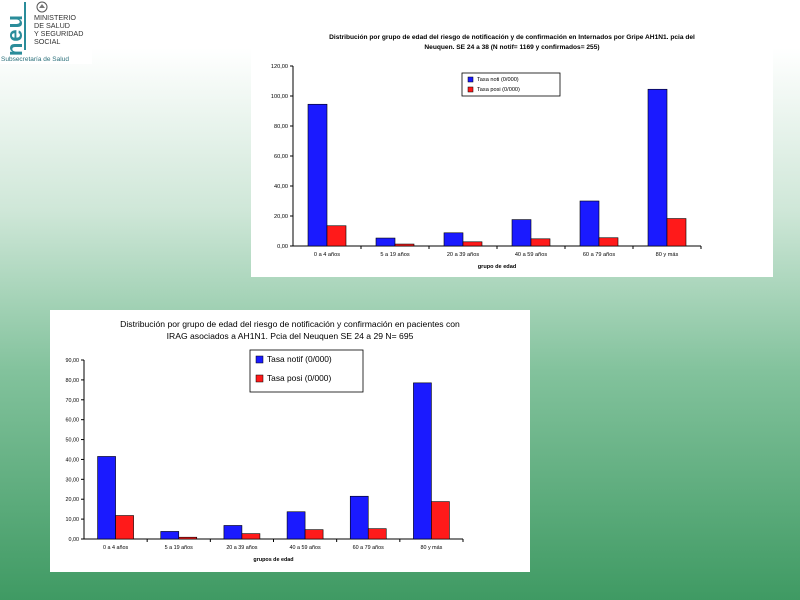 The width and height of the screenshot is (800, 600). Describe the element at coordinates (498, 80) in the screenshot. I see `legend-label: Tasa noti (0/000)` at that location.